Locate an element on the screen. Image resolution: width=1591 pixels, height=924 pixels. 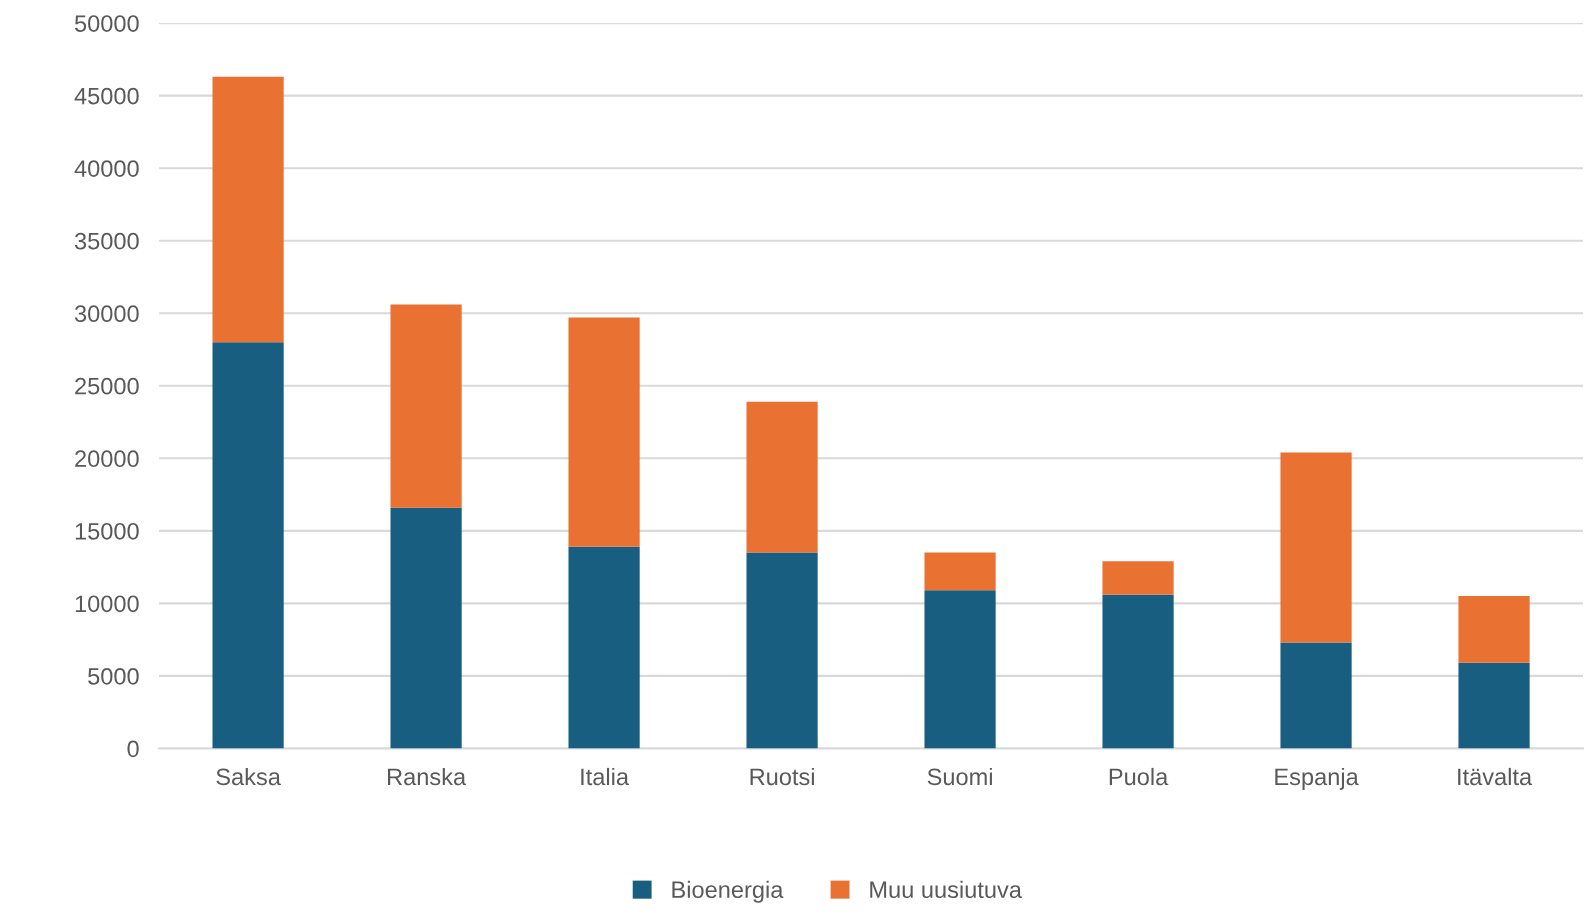
legend-label: Bioenergia is located at coordinates (728, 891).